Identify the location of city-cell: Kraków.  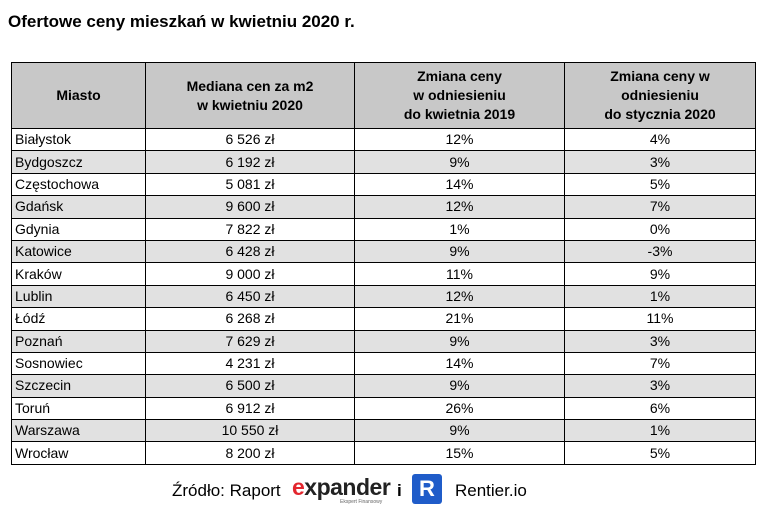
(78, 274).